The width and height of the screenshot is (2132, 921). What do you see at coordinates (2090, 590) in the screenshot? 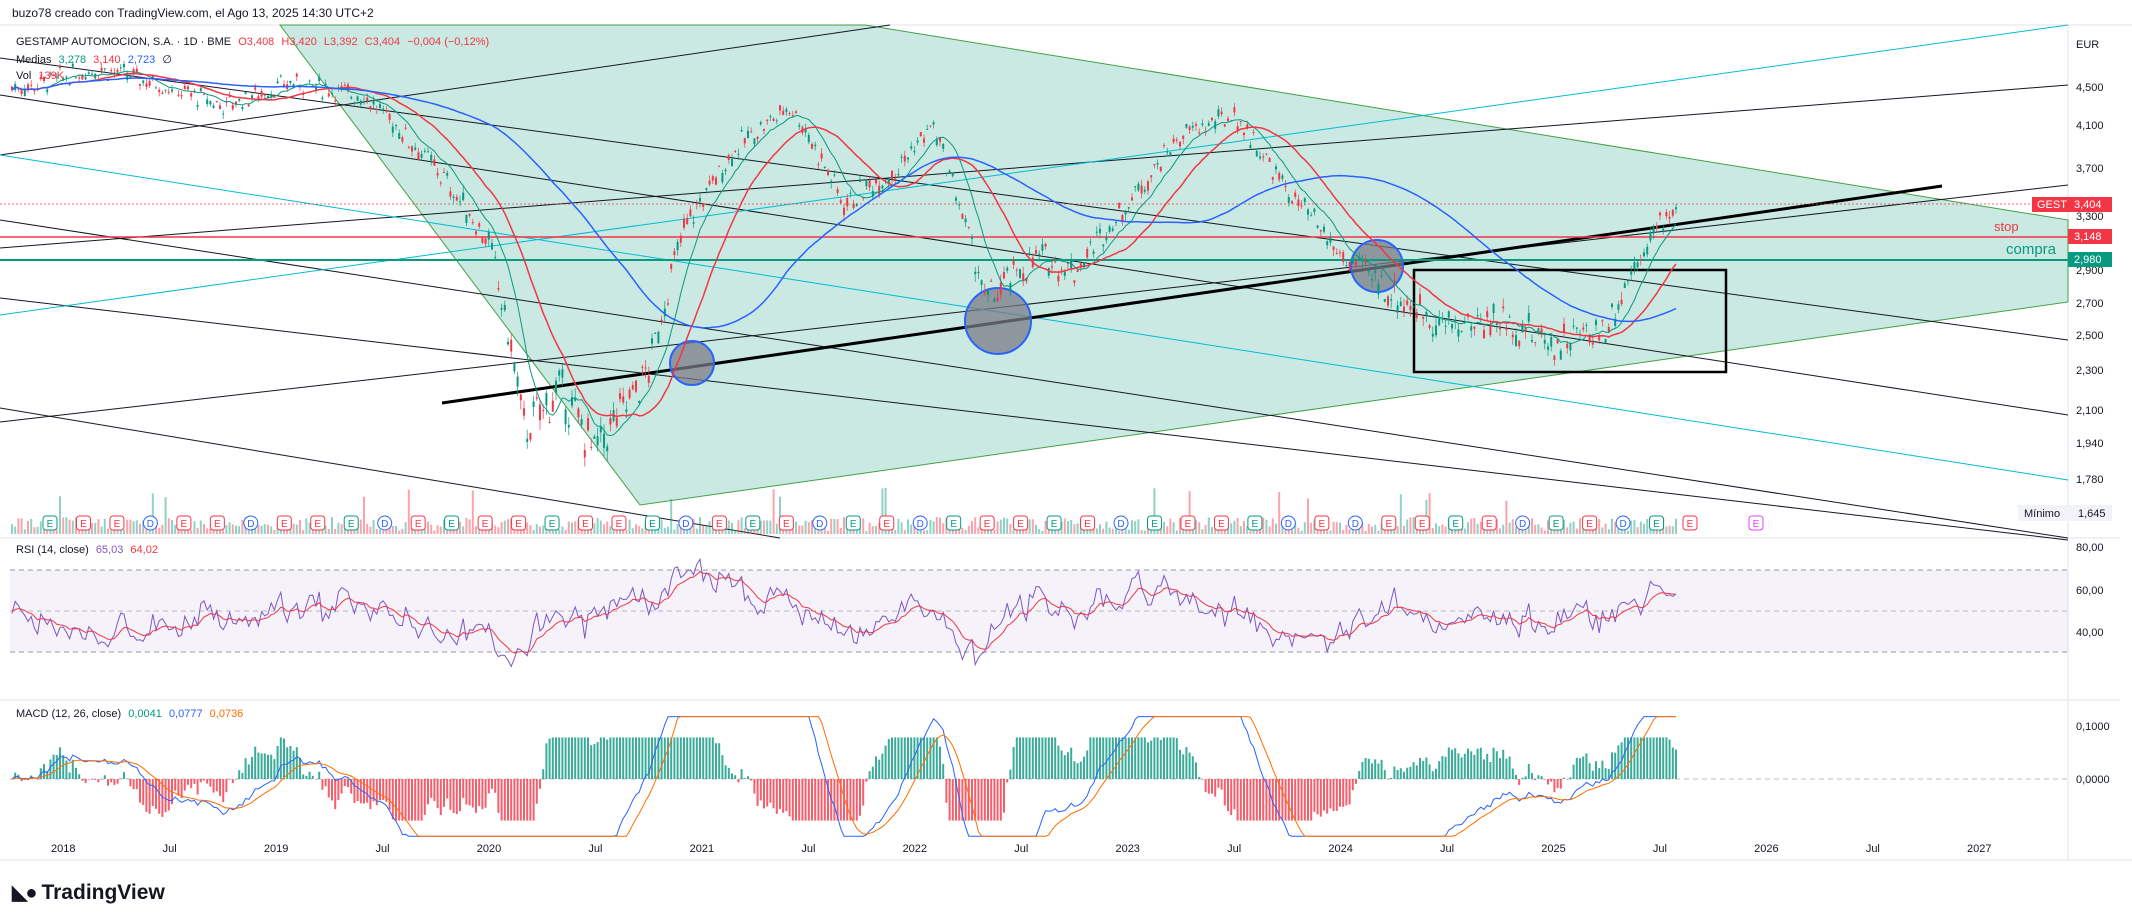
I see `rsi-axis: 80,00 60,00 40,00` at bounding box center [2090, 590].